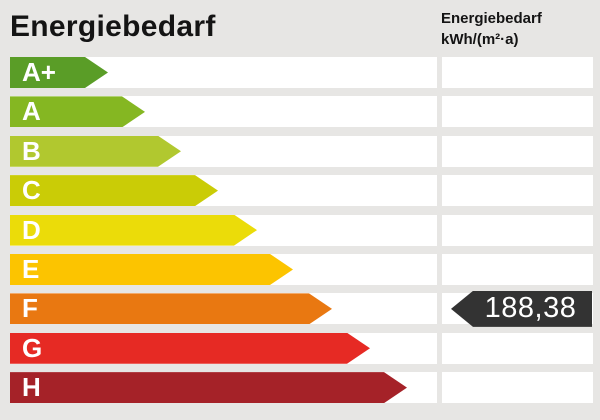 The width and height of the screenshot is (600, 420). I want to click on rating-letter: C, so click(31, 190).